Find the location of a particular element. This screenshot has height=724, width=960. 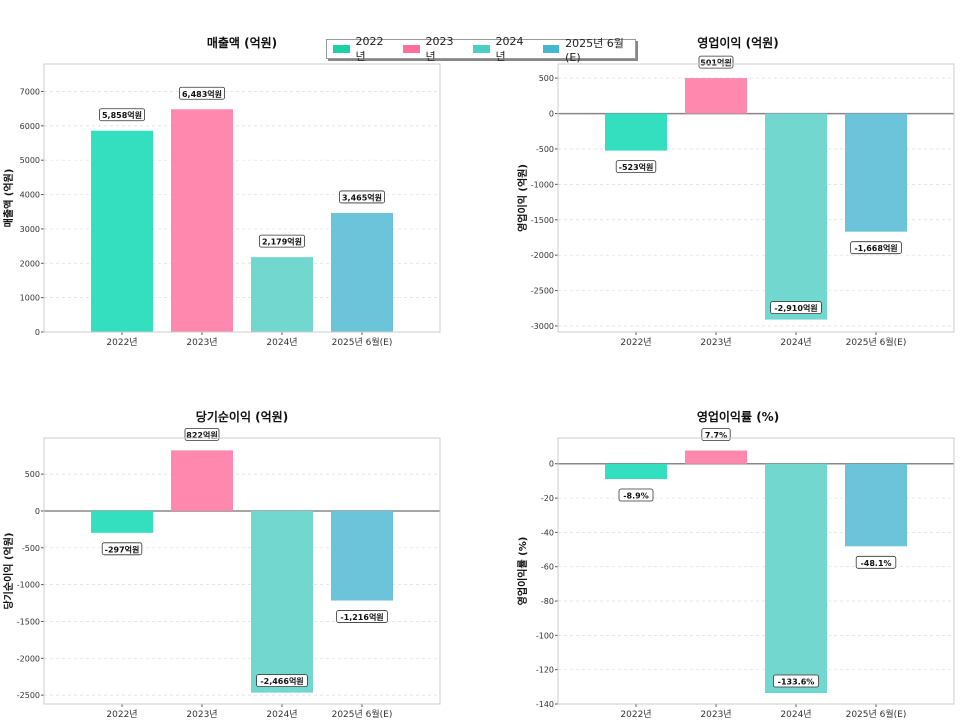

data-label: -297억원 is located at coordinates (122, 549).